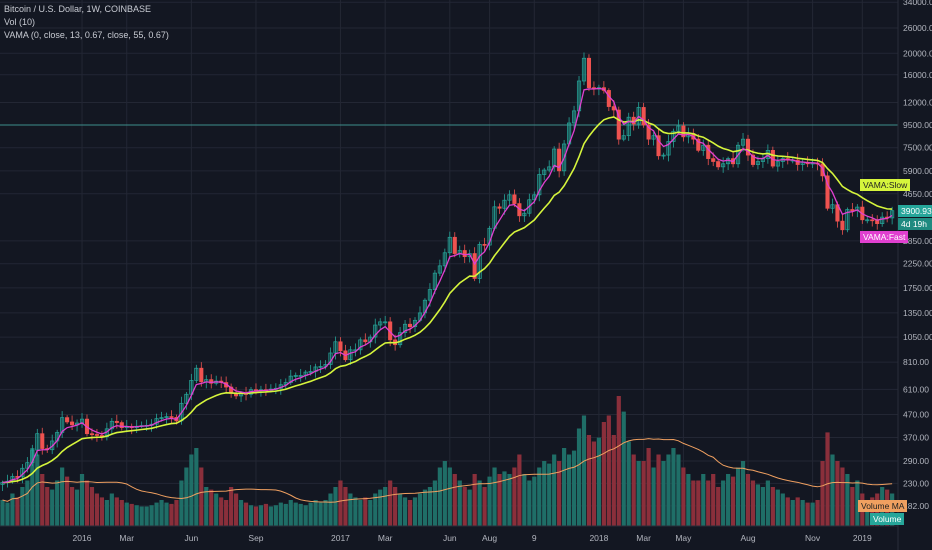 The width and height of the screenshot is (932, 550). I want to click on vama-slow-badge: VAMA:Slow, so click(885, 185).